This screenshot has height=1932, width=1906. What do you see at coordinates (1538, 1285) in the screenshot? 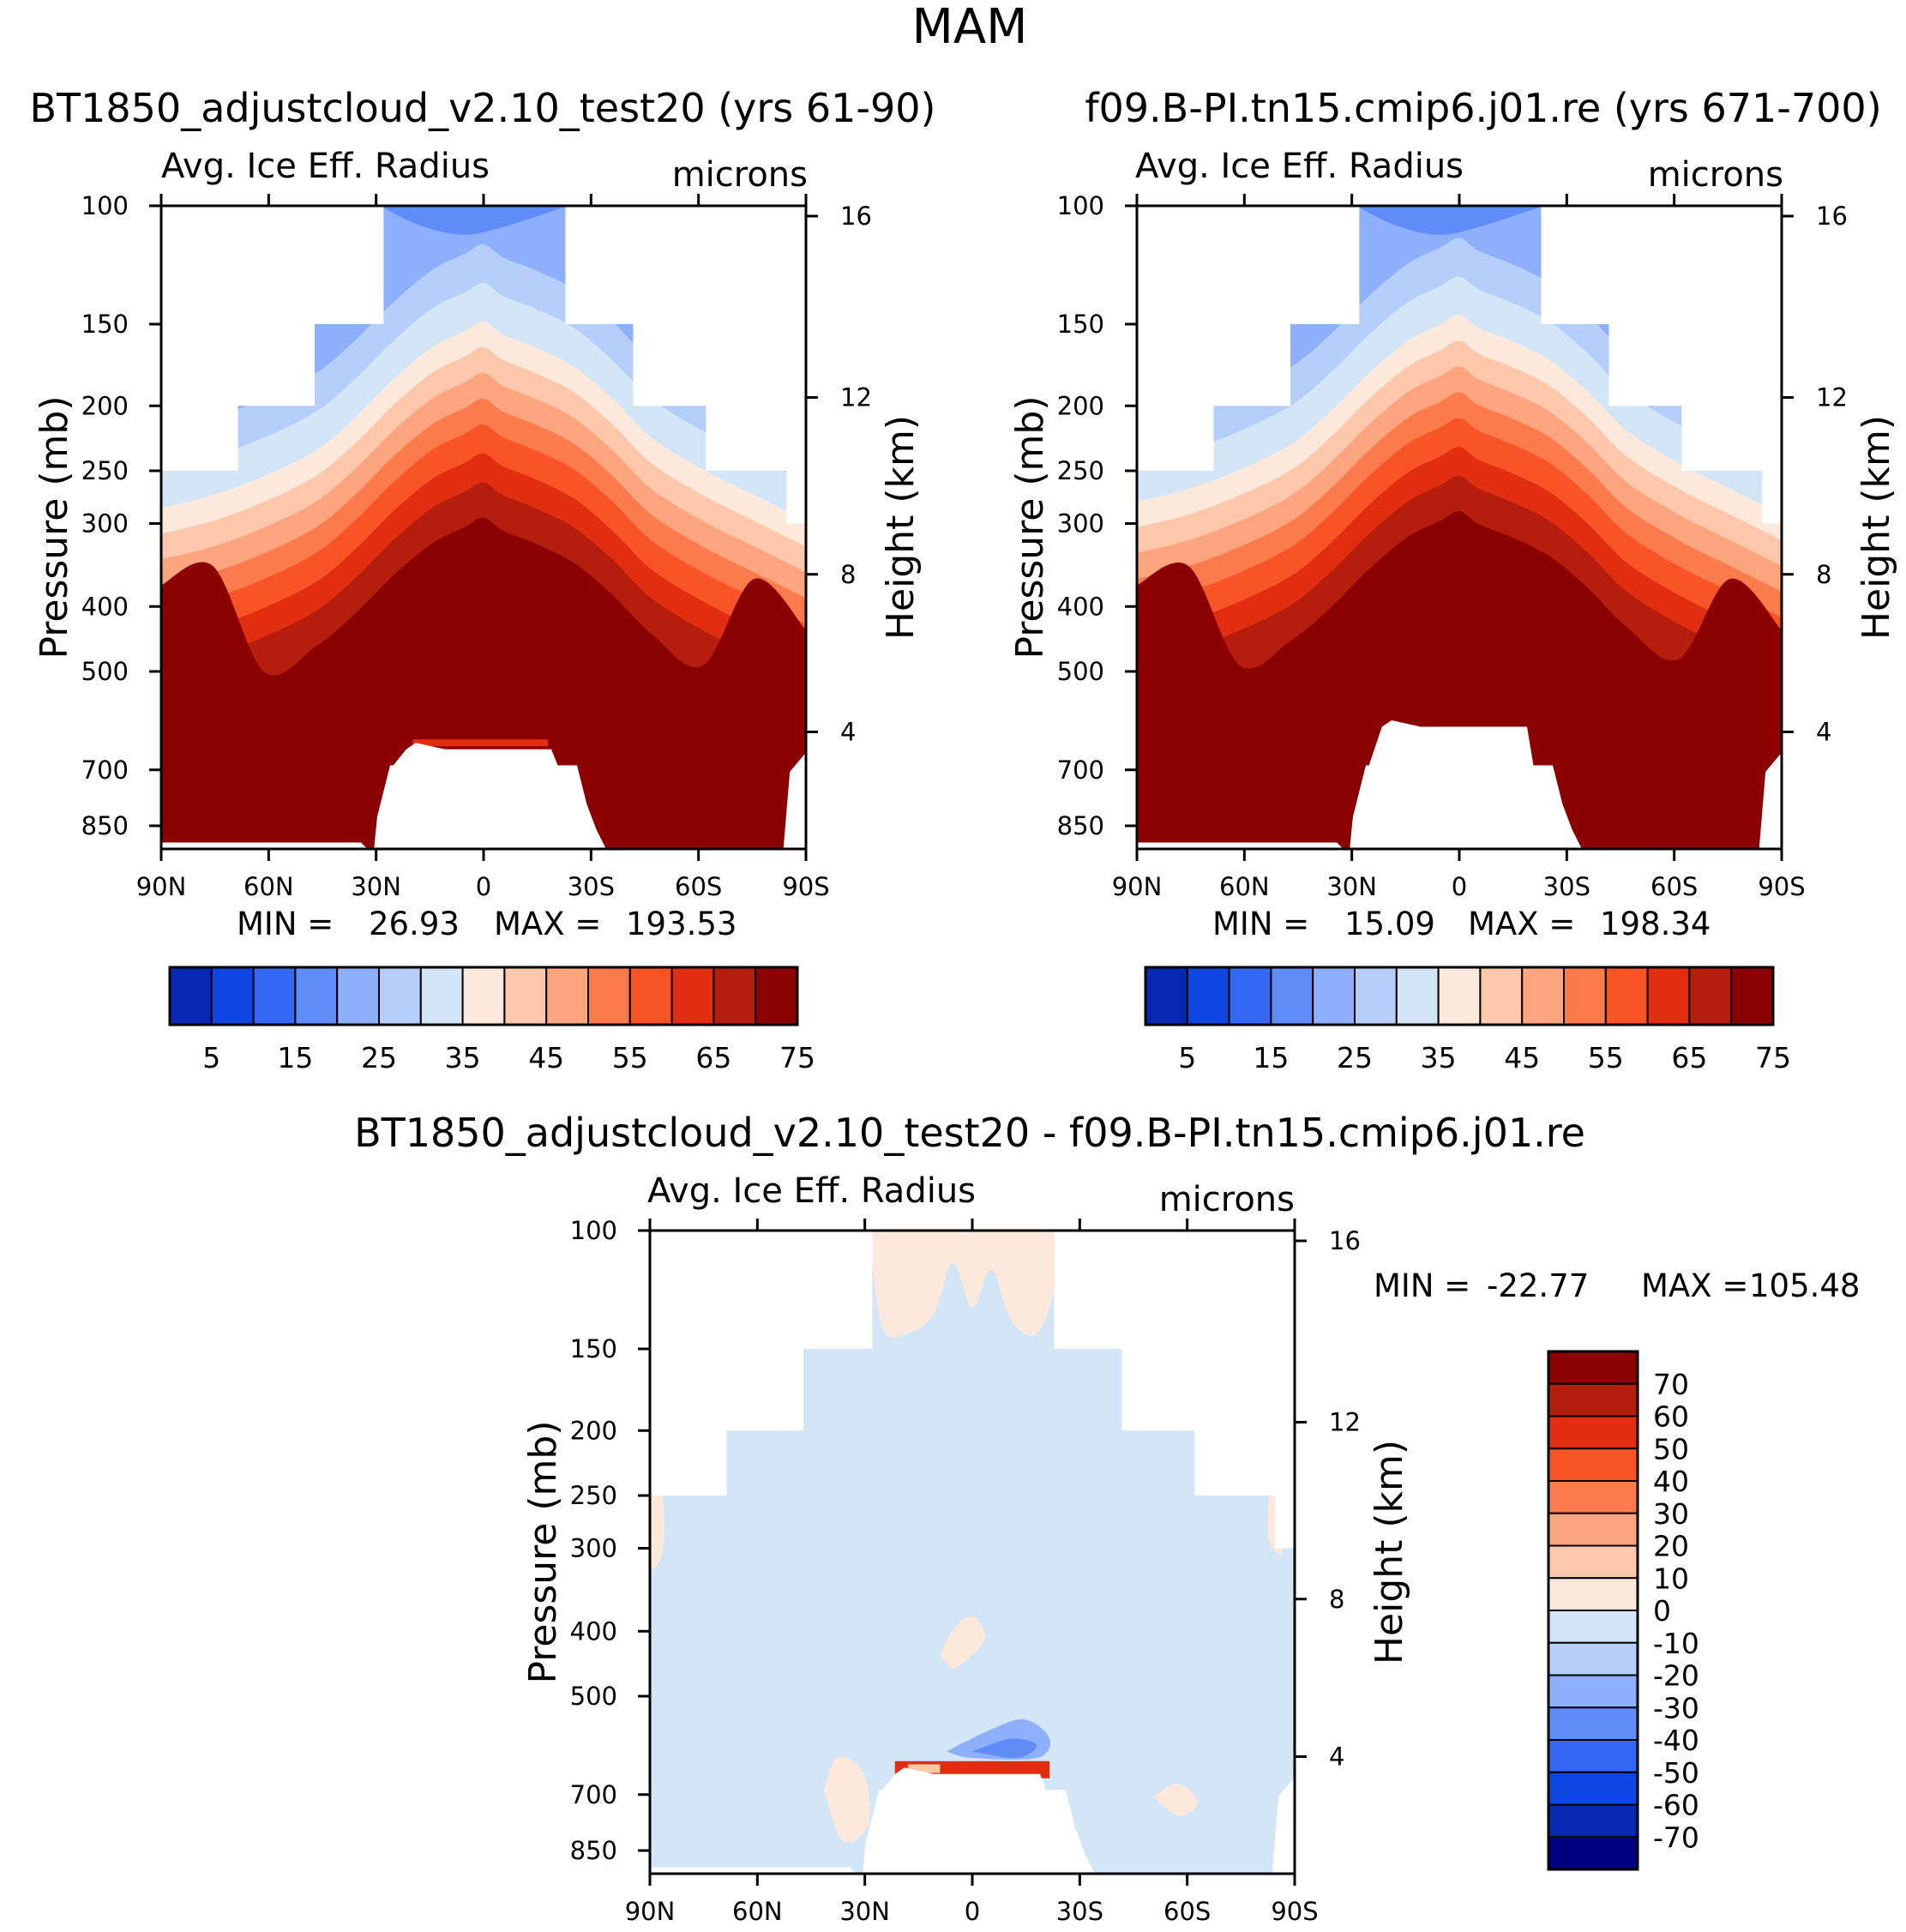
I see `panel-difference-min-value: -22.77` at bounding box center [1538, 1285].